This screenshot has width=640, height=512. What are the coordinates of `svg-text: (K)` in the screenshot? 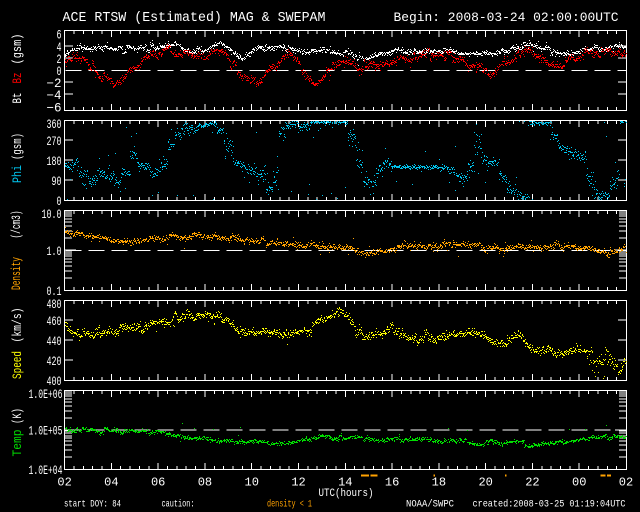 It's located at (17, 416).